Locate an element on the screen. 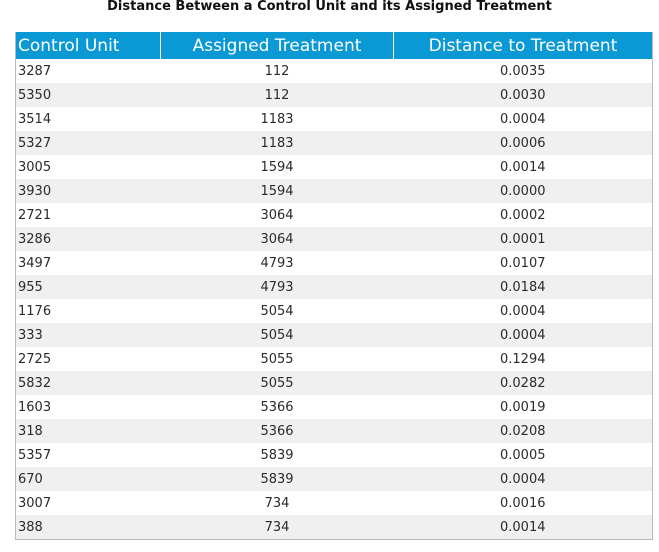  table-row: 955 4793 0.0184 is located at coordinates (334, 287).